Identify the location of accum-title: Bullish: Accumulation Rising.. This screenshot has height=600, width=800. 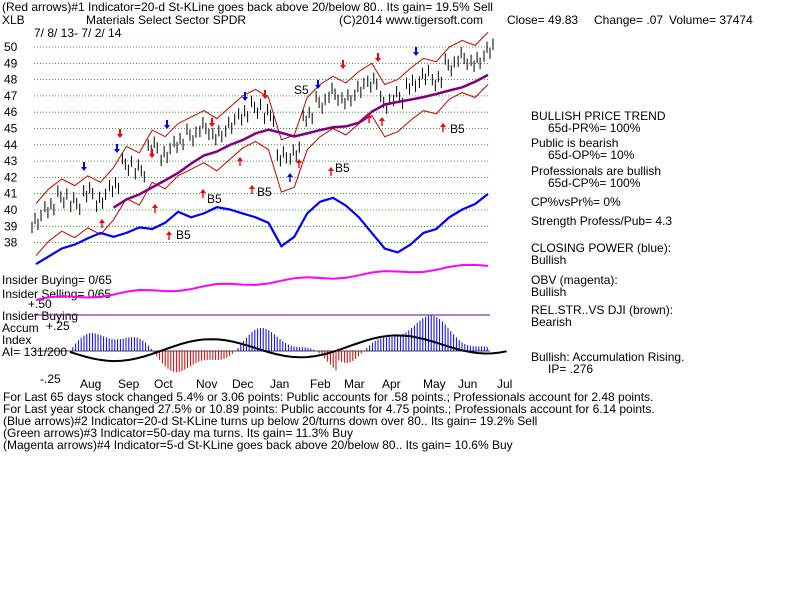
(608, 357).